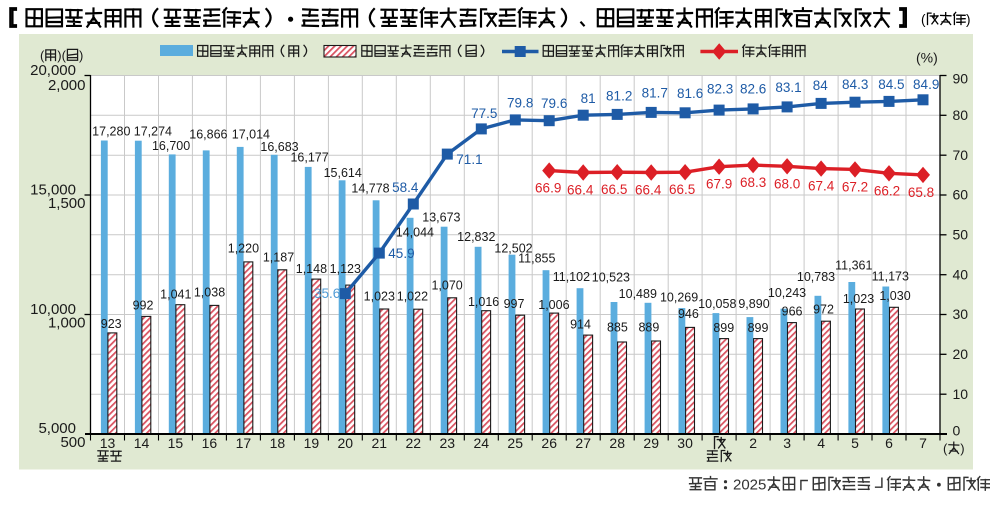  What do you see at coordinates (412, 297) in the screenshot?
I see `svg-text: 1,022` at bounding box center [412, 297].